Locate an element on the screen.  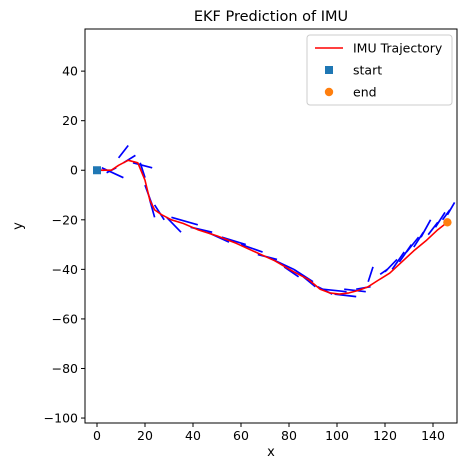
x-tick-label: 40 is located at coordinates (193, 435).